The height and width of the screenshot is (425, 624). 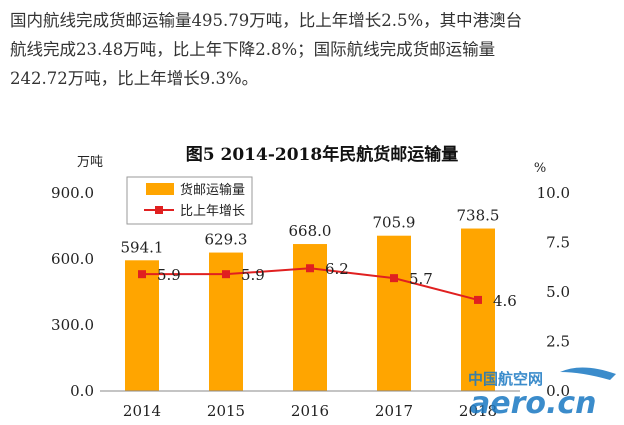 I want to click on right-tick-label: 2.5, so click(x=558, y=342).